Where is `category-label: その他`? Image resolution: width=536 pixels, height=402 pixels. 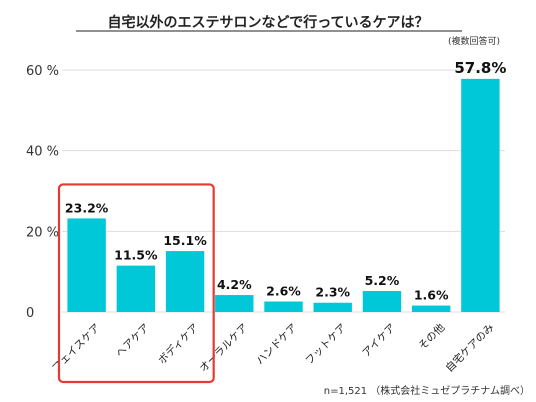 category-label: その他 is located at coordinates (432, 337).